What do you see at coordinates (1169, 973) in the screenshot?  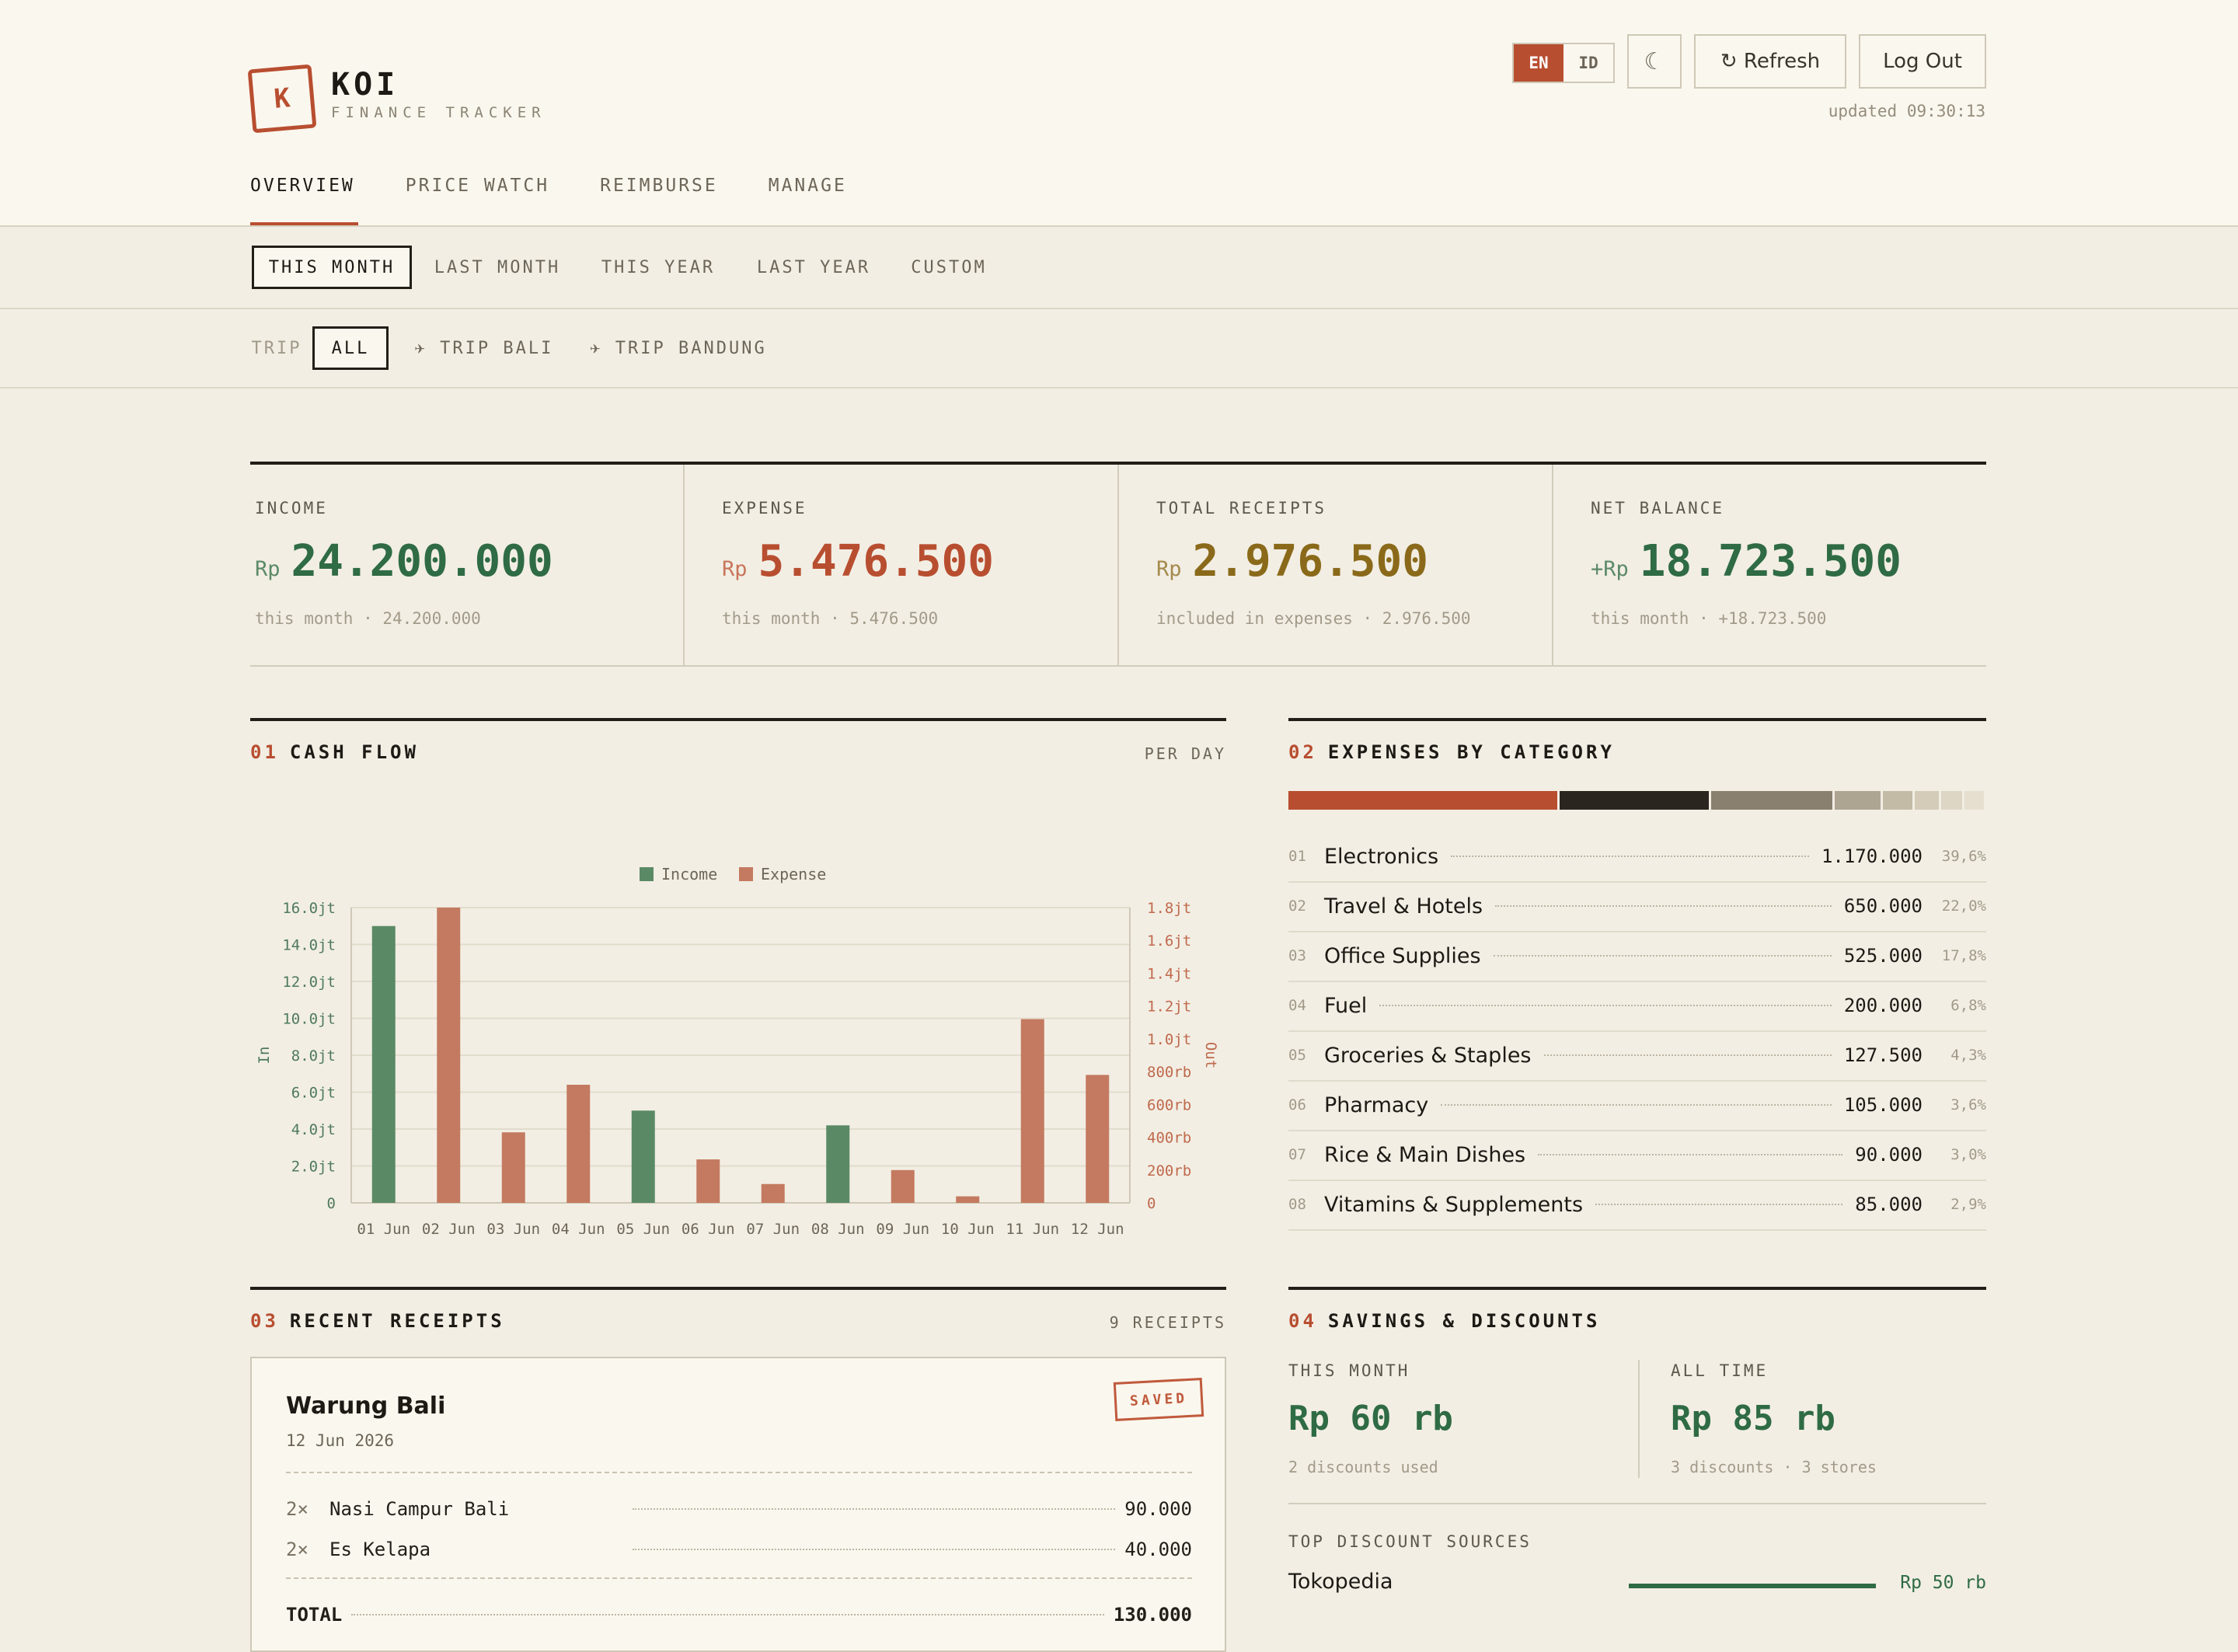 I see `chart-y-right-tick: 1.4jt` at bounding box center [1169, 973].